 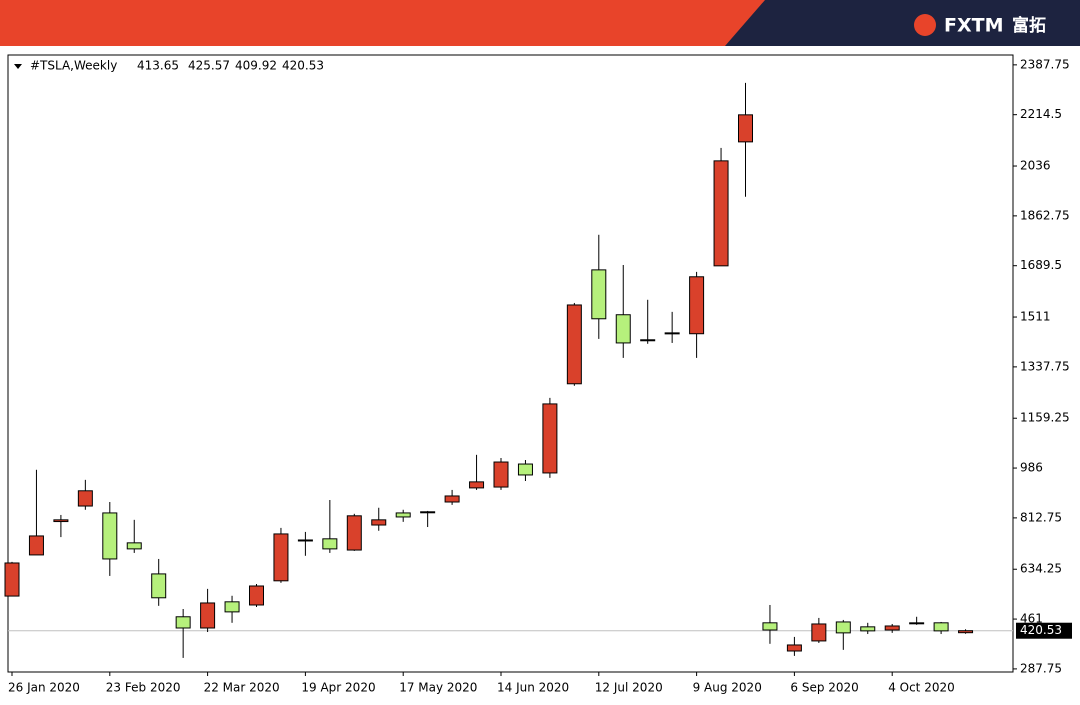 What do you see at coordinates (143, 688) in the screenshot?
I see `x-tick-label: 23 Feb 2020` at bounding box center [143, 688].